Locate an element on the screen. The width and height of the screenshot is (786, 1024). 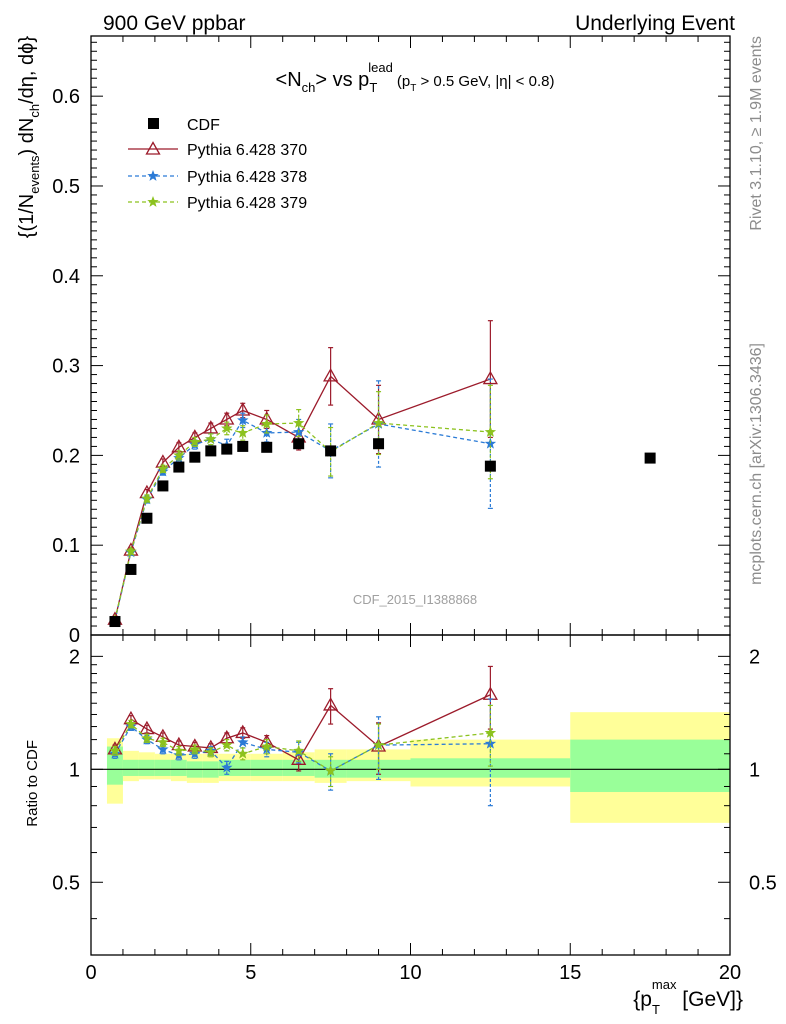
main-line-p378 is located at coordinates (302, 520).